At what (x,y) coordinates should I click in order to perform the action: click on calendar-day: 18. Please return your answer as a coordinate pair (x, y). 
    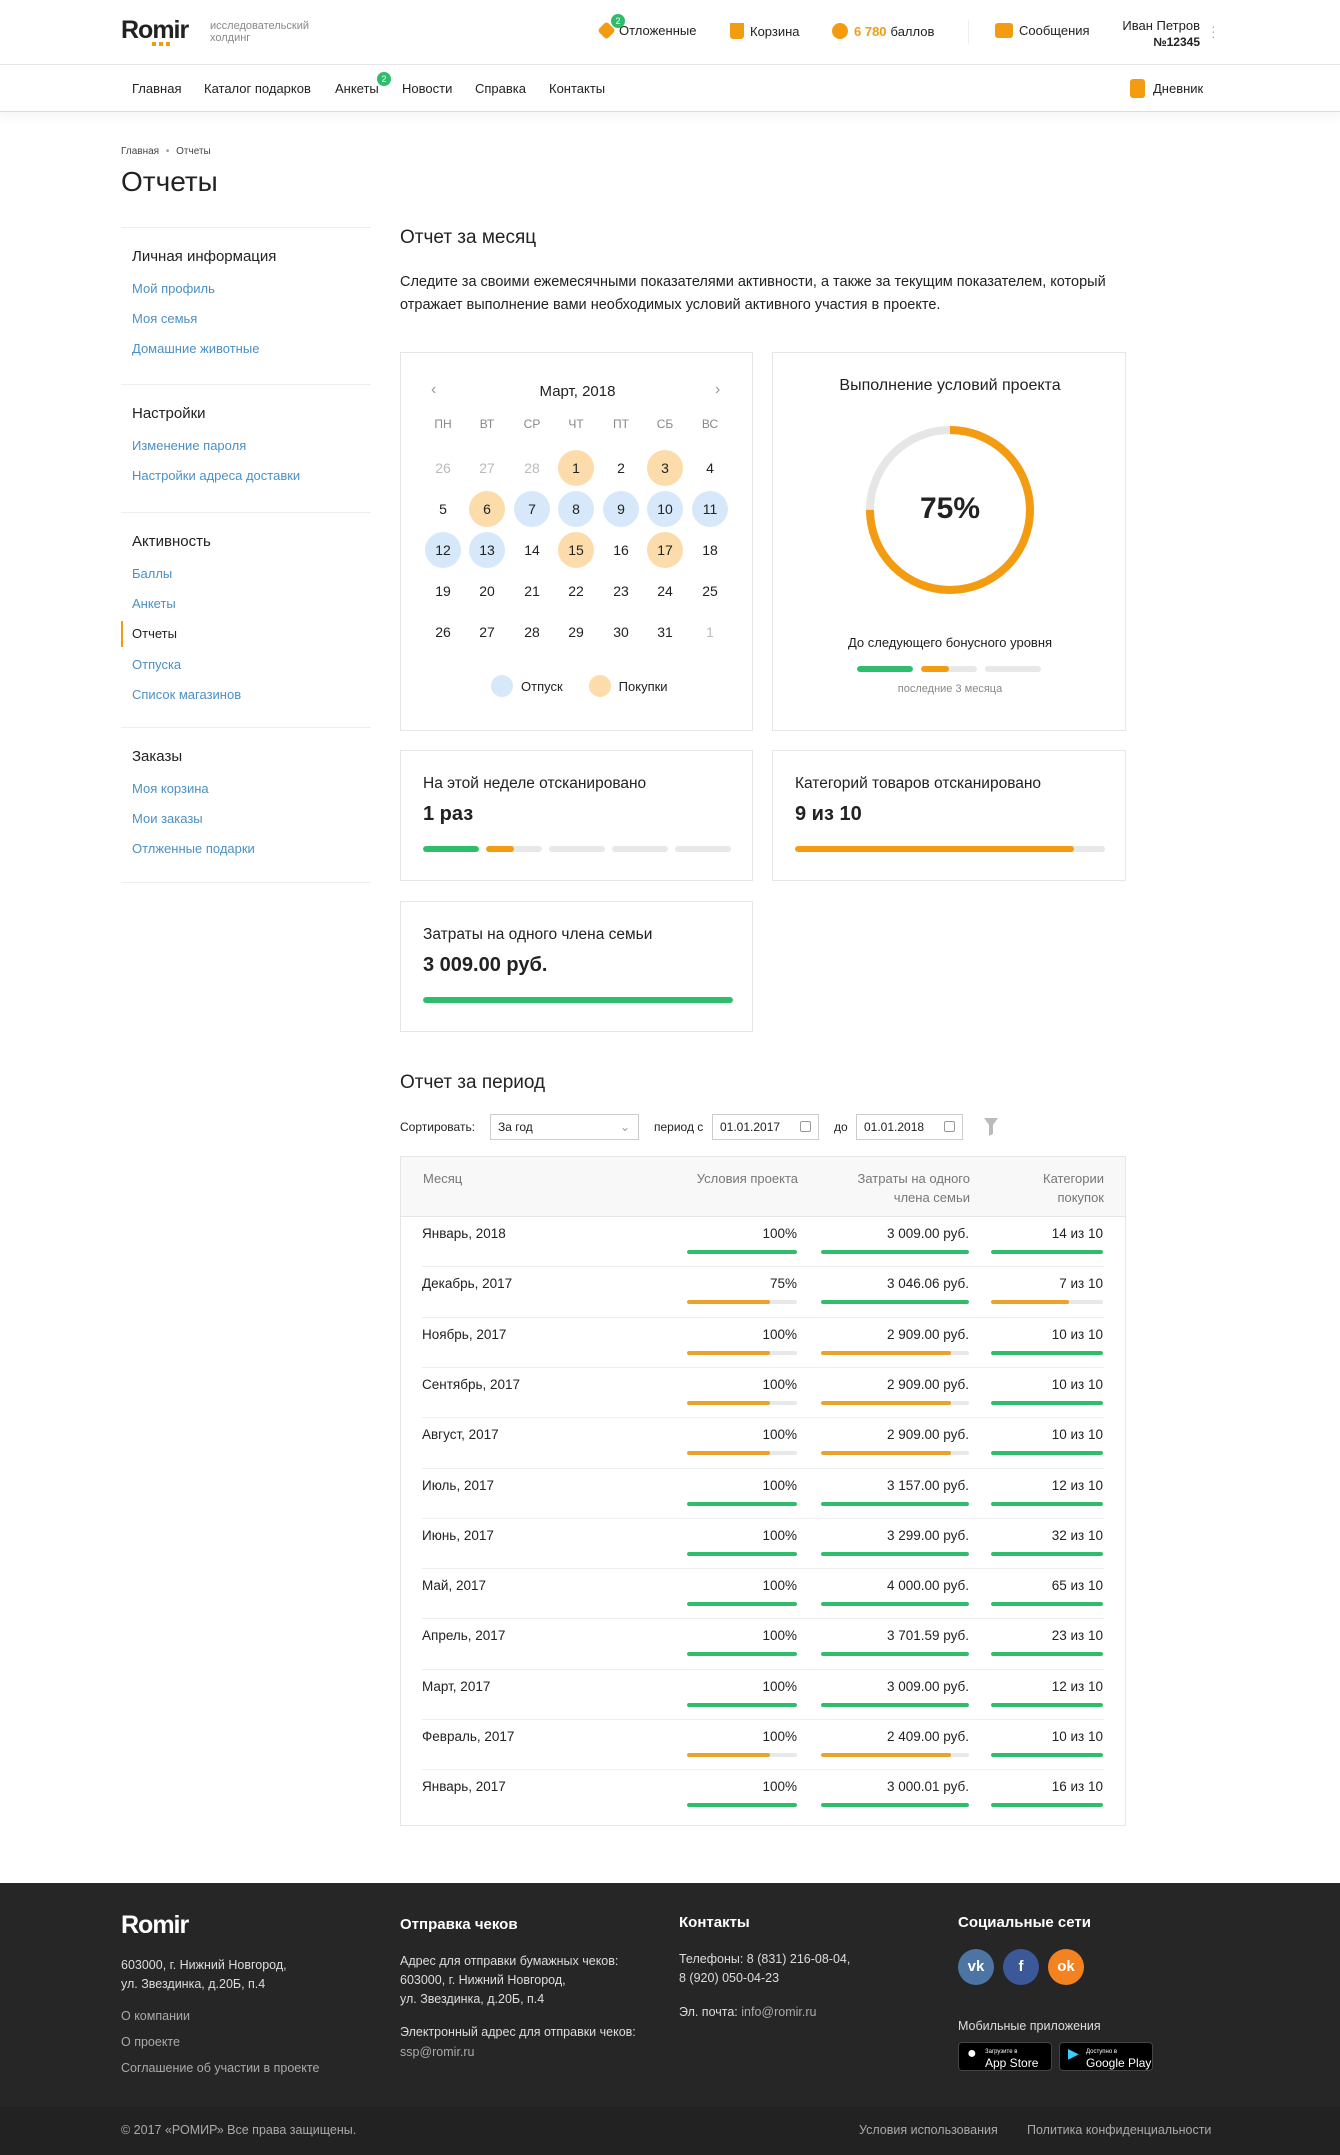
    Looking at the image, I should click on (710, 550).